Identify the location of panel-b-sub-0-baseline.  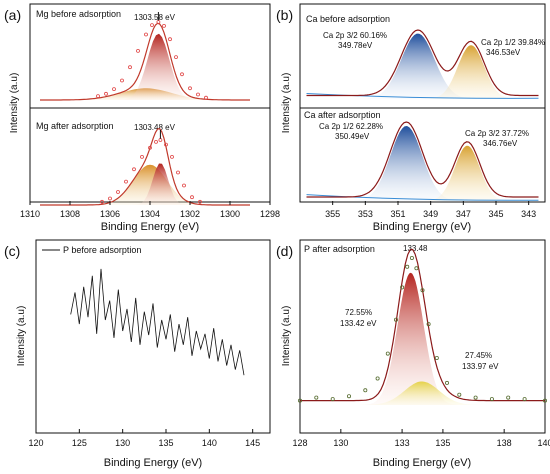
(422, 95).